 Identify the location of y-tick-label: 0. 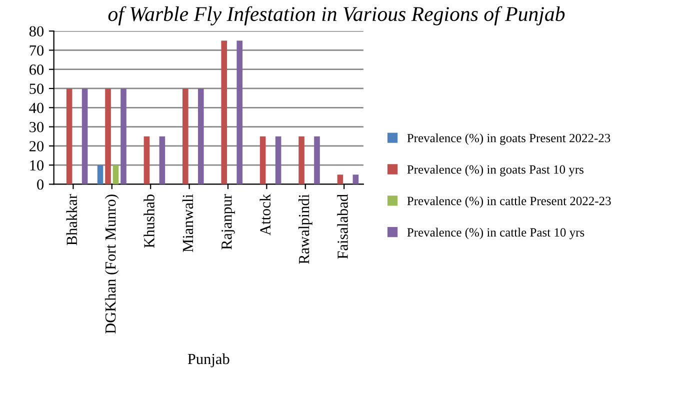
(40, 184).